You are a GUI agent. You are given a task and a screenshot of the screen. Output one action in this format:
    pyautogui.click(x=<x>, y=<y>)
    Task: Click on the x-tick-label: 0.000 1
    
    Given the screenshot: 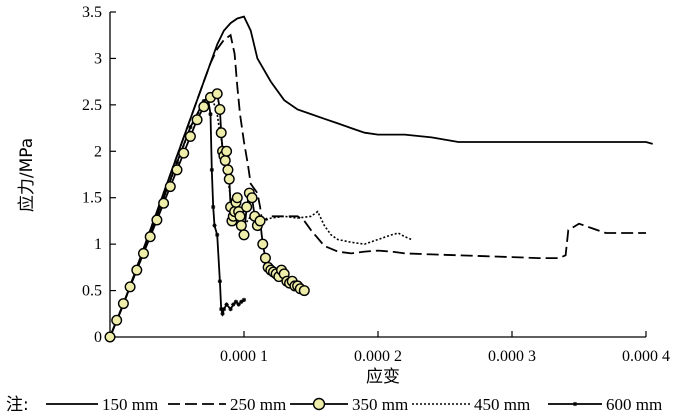 What is the action you would take?
    pyautogui.click(x=244, y=356)
    